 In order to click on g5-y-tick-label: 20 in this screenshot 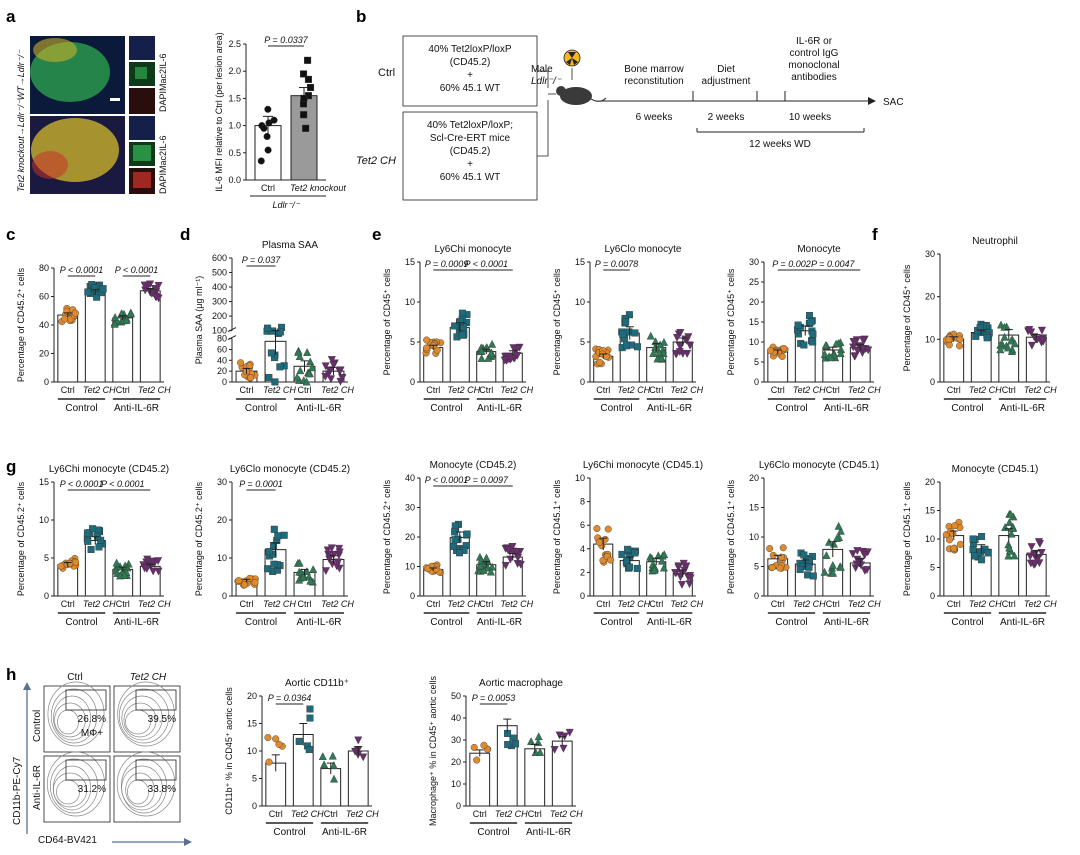, I will do `click(754, 478)`.